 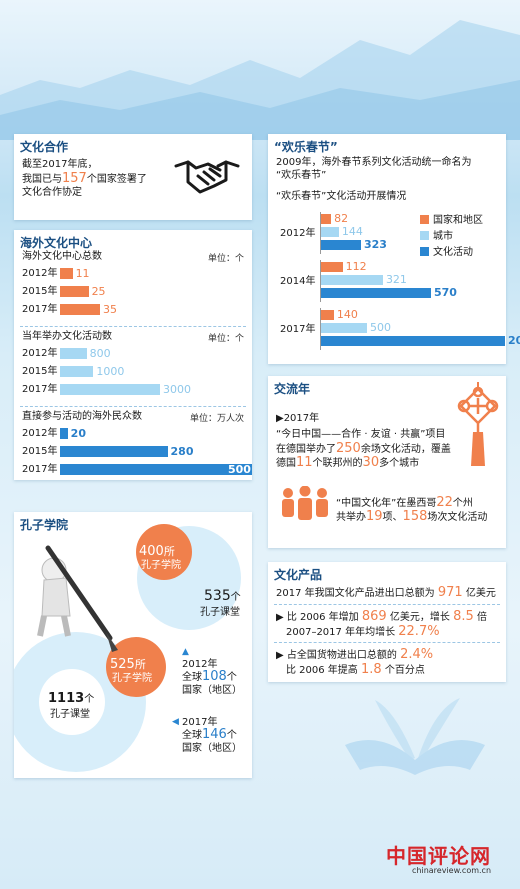 I want to click on products-line-4: ▶ 占全国货物进出口总额的 2.4%, so click(x=355, y=654).